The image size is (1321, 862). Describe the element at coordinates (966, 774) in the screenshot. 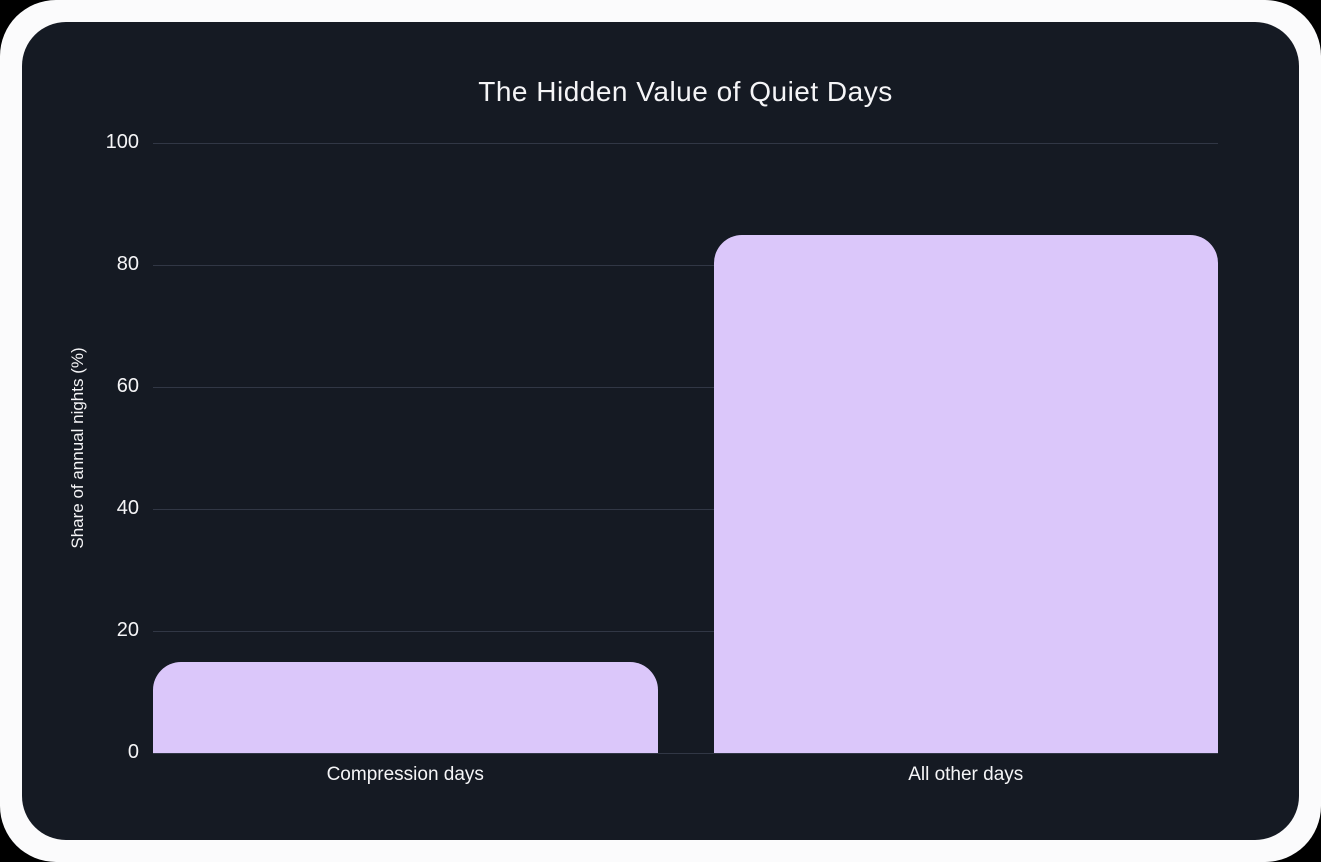

I see `x-tick-label-all-other-days: All other days` at that location.